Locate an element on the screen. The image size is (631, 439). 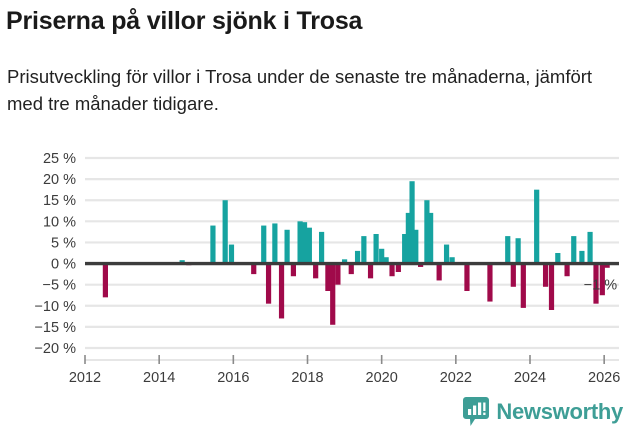
y-tick-label: 20 % is located at coordinates (59, 180).